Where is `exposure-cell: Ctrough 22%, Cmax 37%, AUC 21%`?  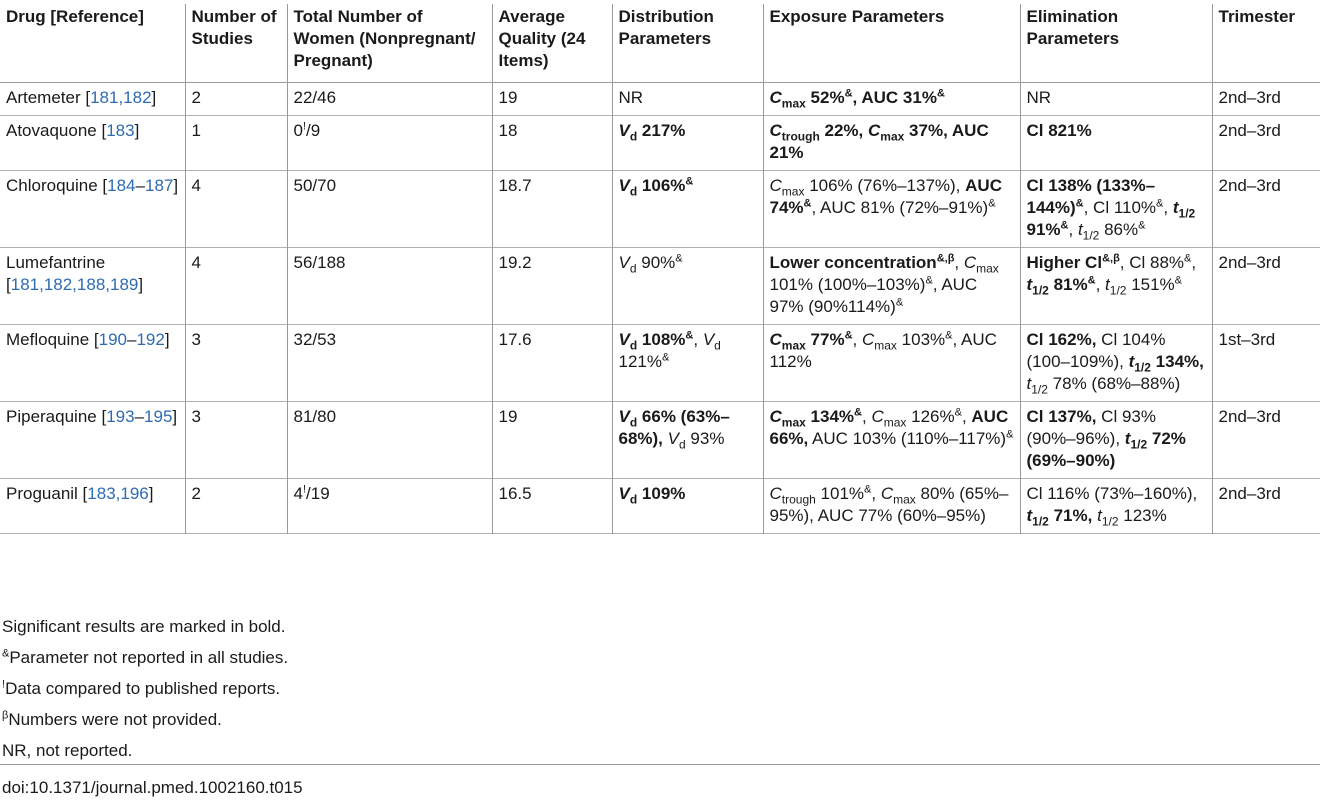 exposure-cell: Ctrough 22%, Cmax 37%, AUC 21% is located at coordinates (892, 143).